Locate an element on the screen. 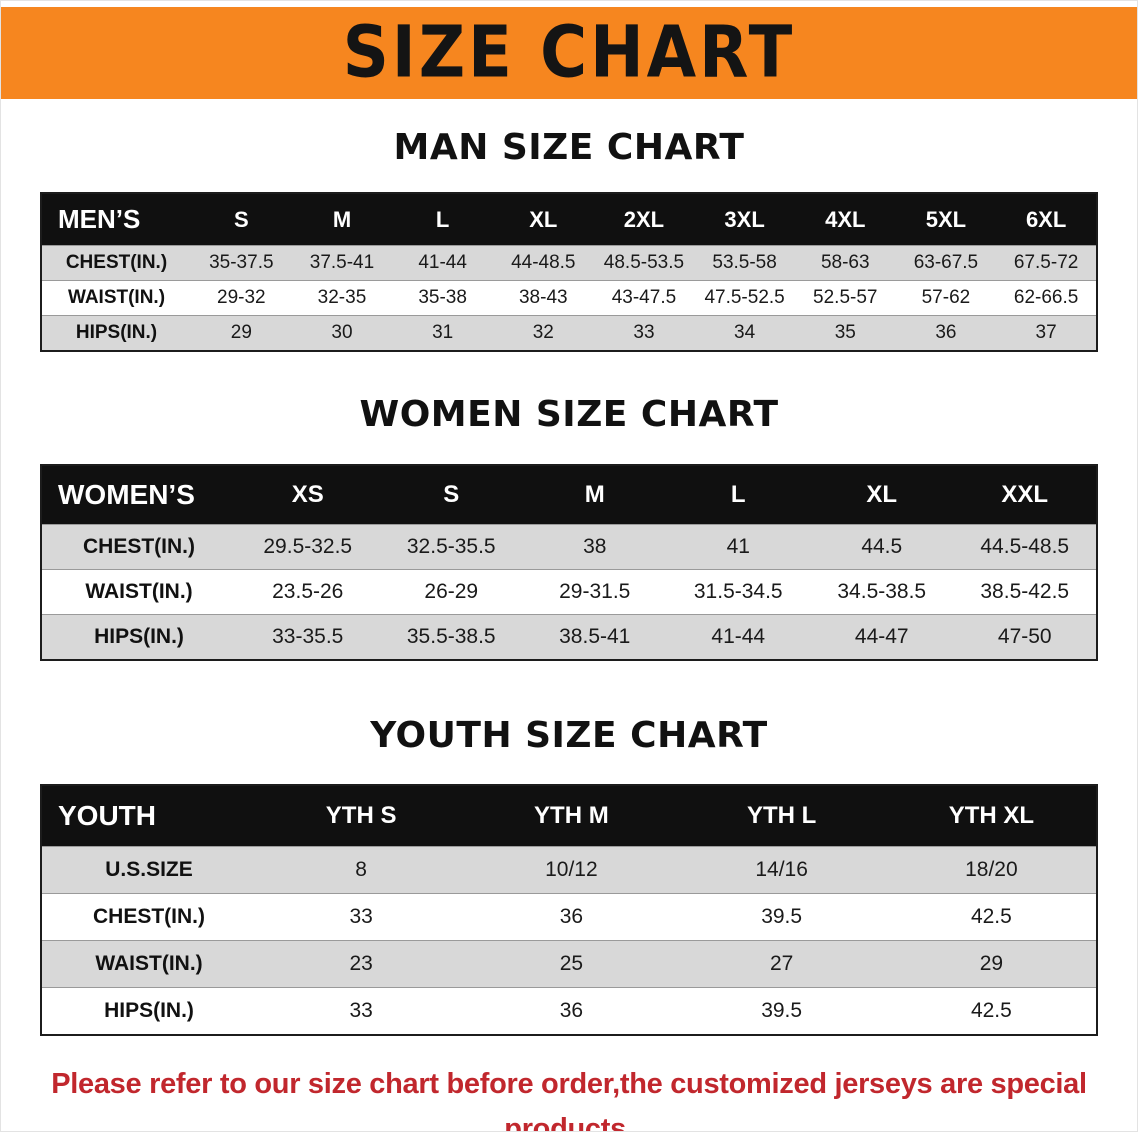 This screenshot has width=1138, height=1132. measurement-value: 44-47 is located at coordinates (881, 636).